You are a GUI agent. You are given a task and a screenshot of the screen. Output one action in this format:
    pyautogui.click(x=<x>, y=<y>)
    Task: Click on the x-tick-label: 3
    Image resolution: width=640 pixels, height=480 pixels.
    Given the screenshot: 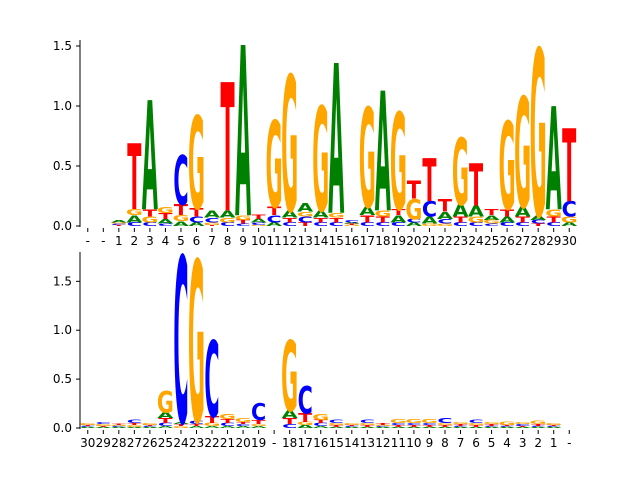 What is the action you would take?
    pyautogui.click(x=150, y=241)
    